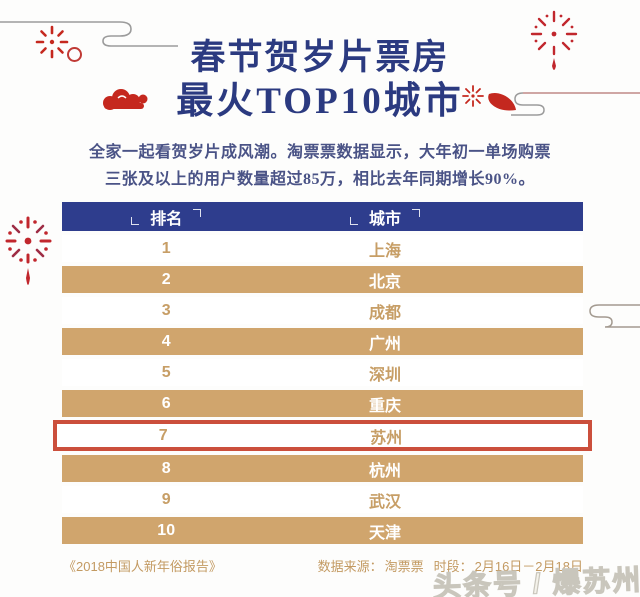  I want to click on title-line-2: 最火TOP10城市, so click(320, 101).